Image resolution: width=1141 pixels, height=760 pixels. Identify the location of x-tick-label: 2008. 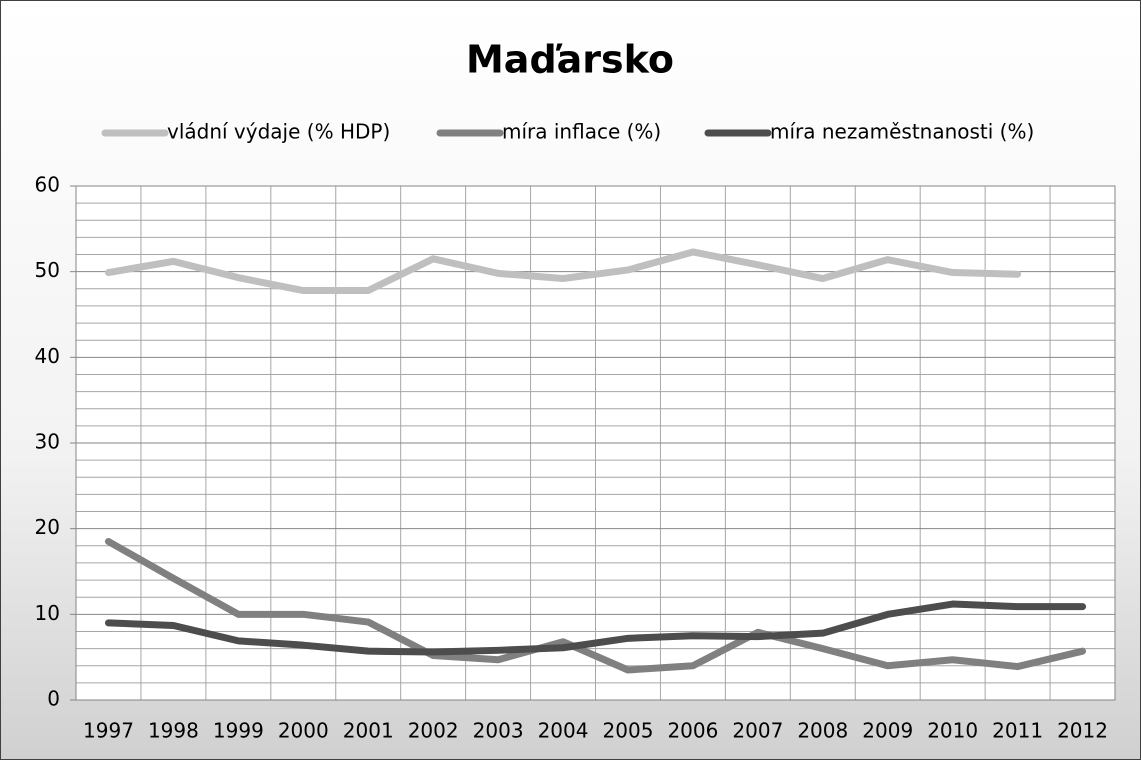
(822, 731).